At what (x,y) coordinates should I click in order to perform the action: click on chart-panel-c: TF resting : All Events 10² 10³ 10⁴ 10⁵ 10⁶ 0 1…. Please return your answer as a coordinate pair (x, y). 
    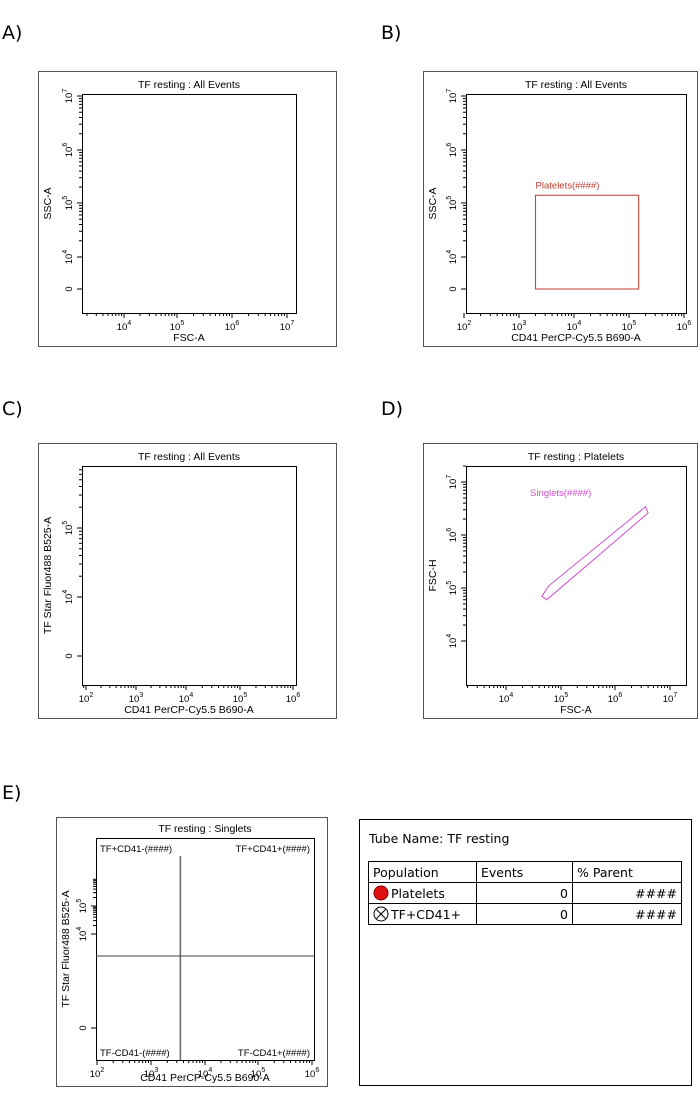
    Looking at the image, I should click on (187, 581).